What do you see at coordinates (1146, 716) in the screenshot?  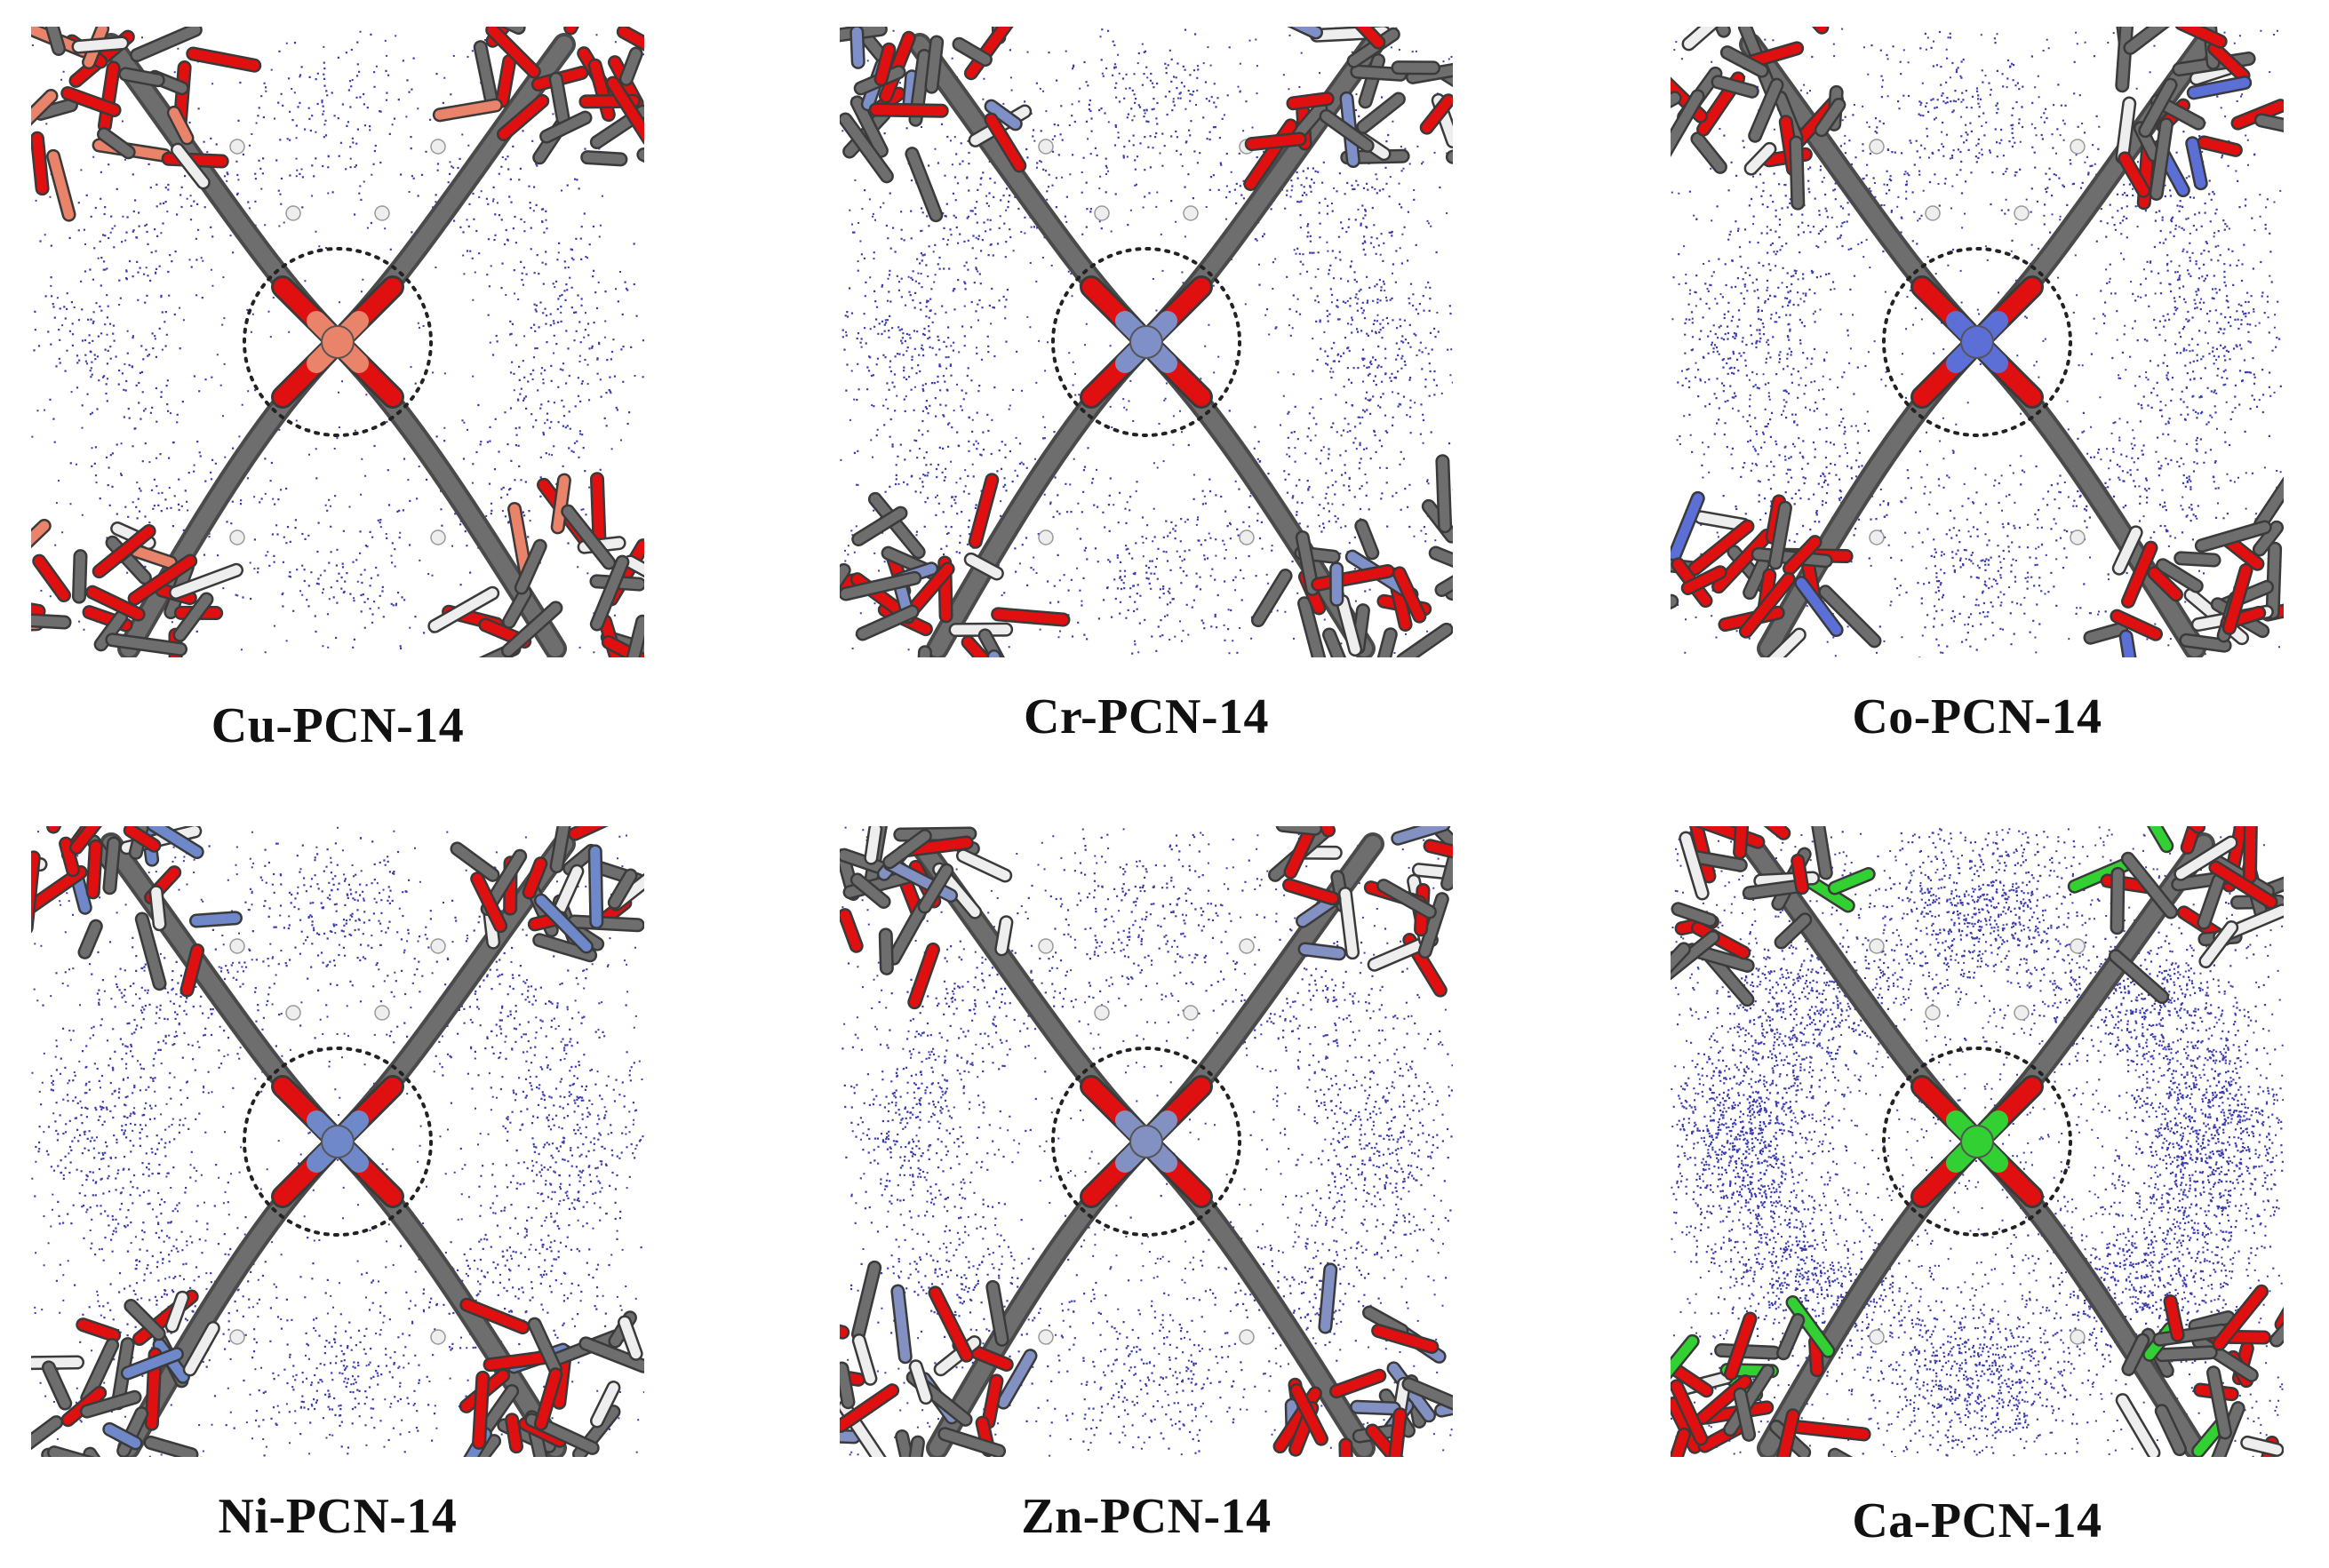 I see `caption-cr-pcn-14: Cr-PCN-14` at bounding box center [1146, 716].